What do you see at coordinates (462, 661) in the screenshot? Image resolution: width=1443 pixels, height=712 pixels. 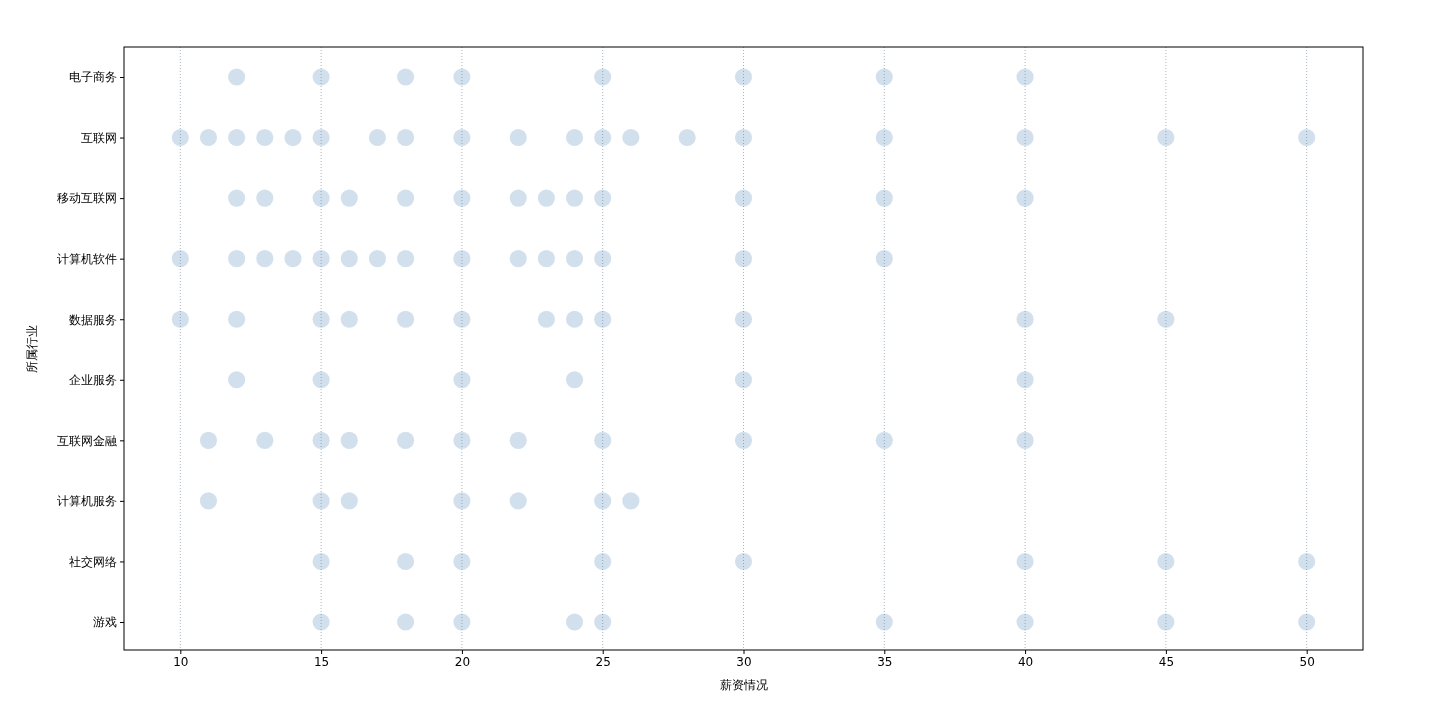 I see `x-tick-label: 20` at bounding box center [462, 661].